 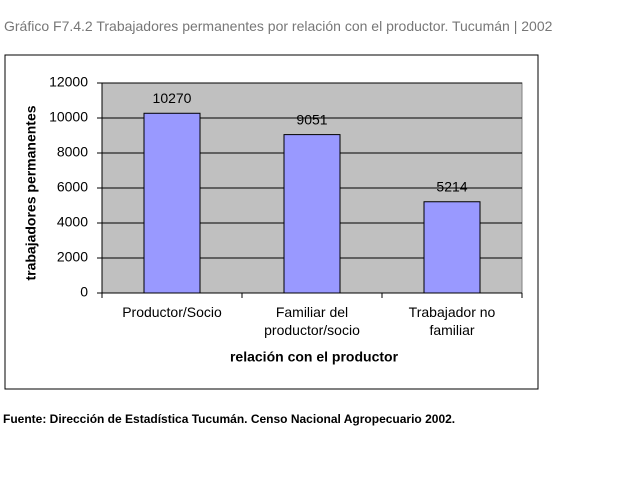 What do you see at coordinates (72, 257) in the screenshot?
I see `y-tick-label: 2000` at bounding box center [72, 257].